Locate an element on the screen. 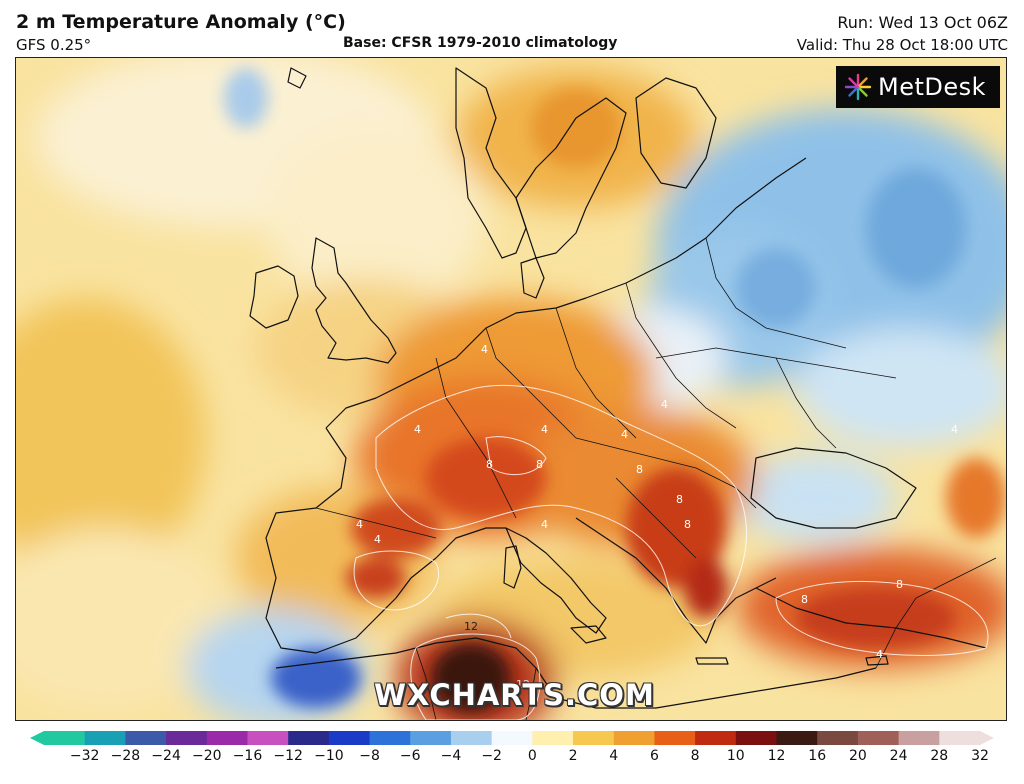 This screenshot has height=784, width=1024. colour-scale-tick-label: −6 is located at coordinates (410, 756).